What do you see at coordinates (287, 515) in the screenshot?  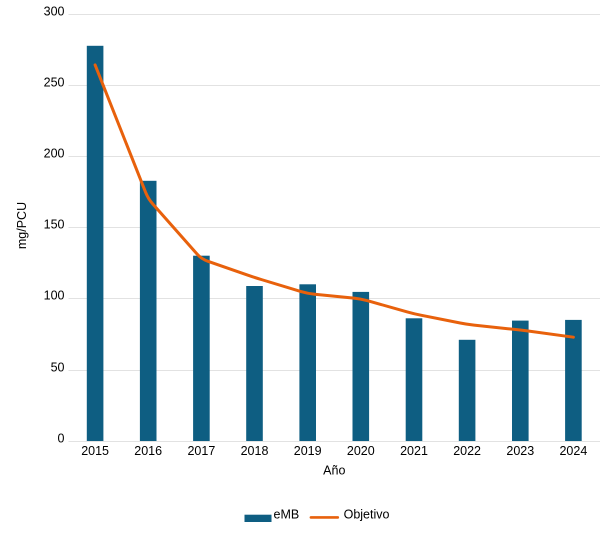 I see `svg-text: eMB` at bounding box center [287, 515].